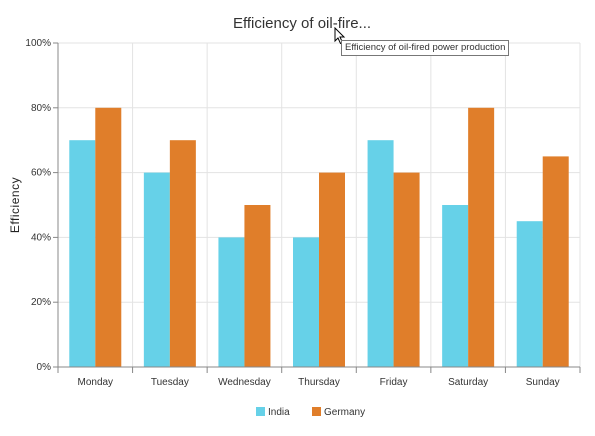 The width and height of the screenshot is (595, 436). I want to click on x-tick-label: Friday, so click(394, 382).